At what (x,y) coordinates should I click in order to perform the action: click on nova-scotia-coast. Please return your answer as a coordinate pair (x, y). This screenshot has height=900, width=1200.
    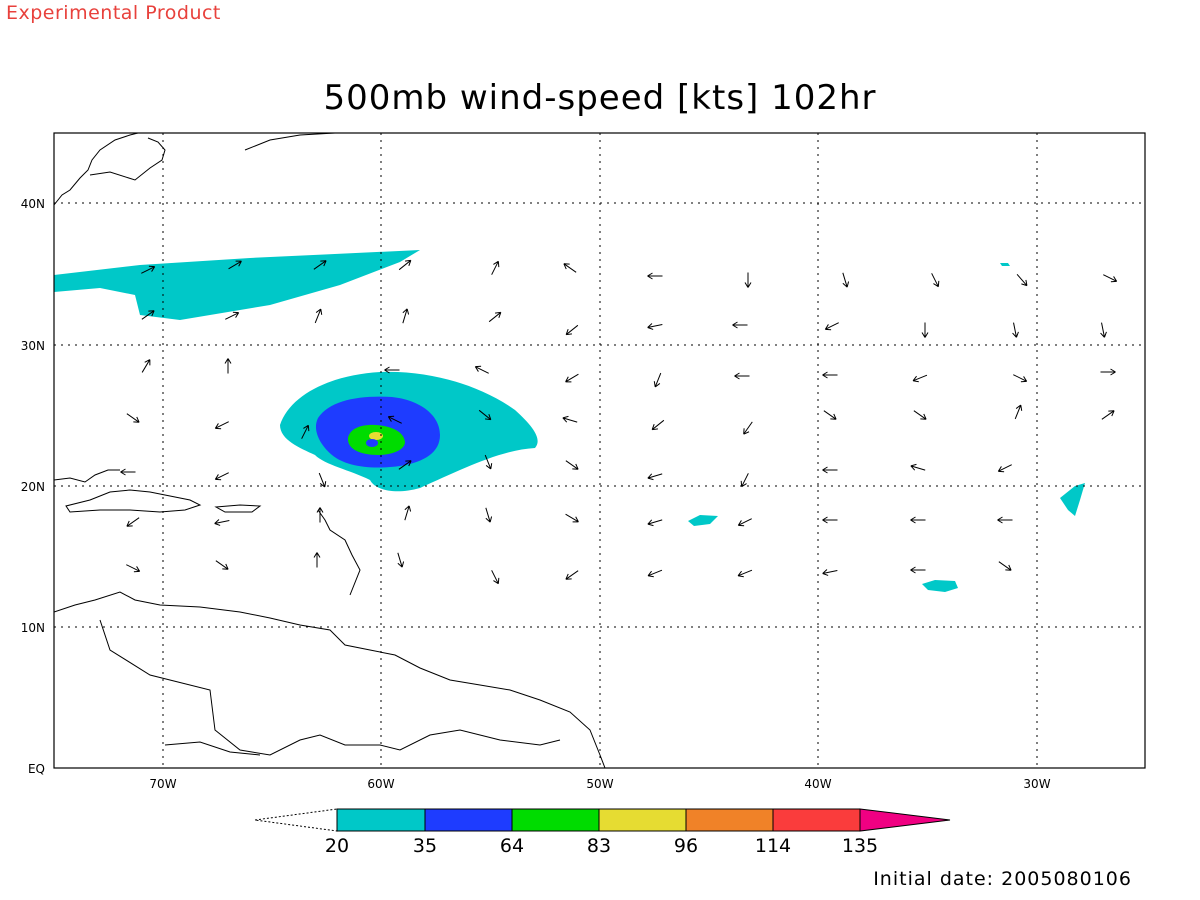
    Looking at the image, I should click on (290, 142).